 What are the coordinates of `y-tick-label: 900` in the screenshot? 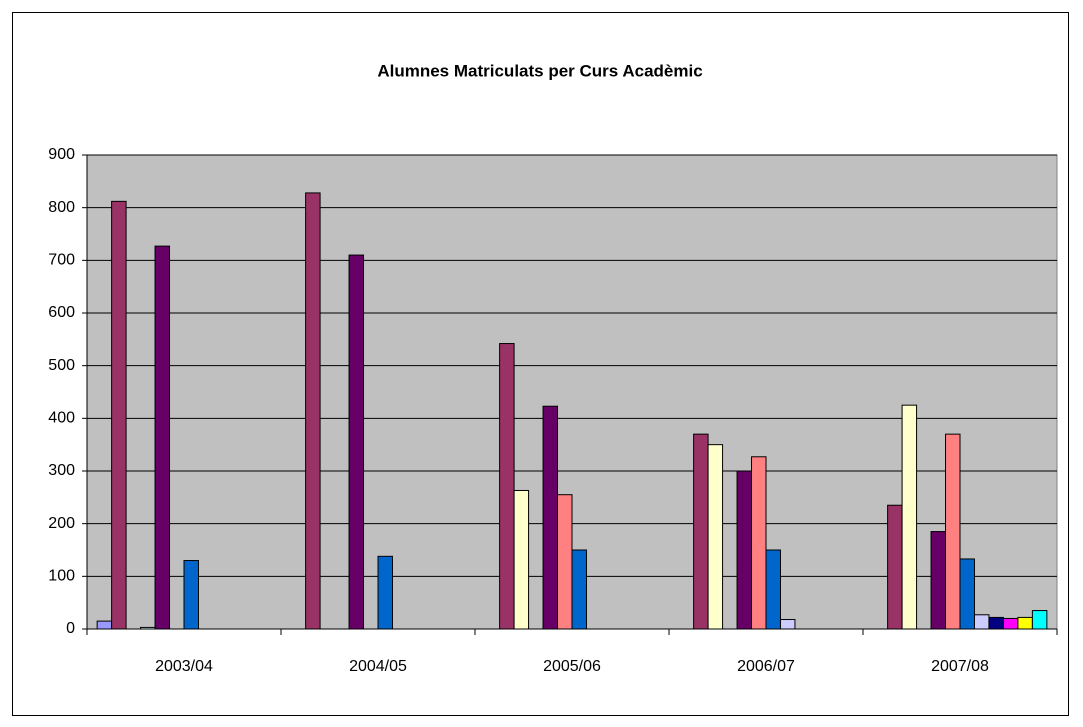 It's located at (61, 154).